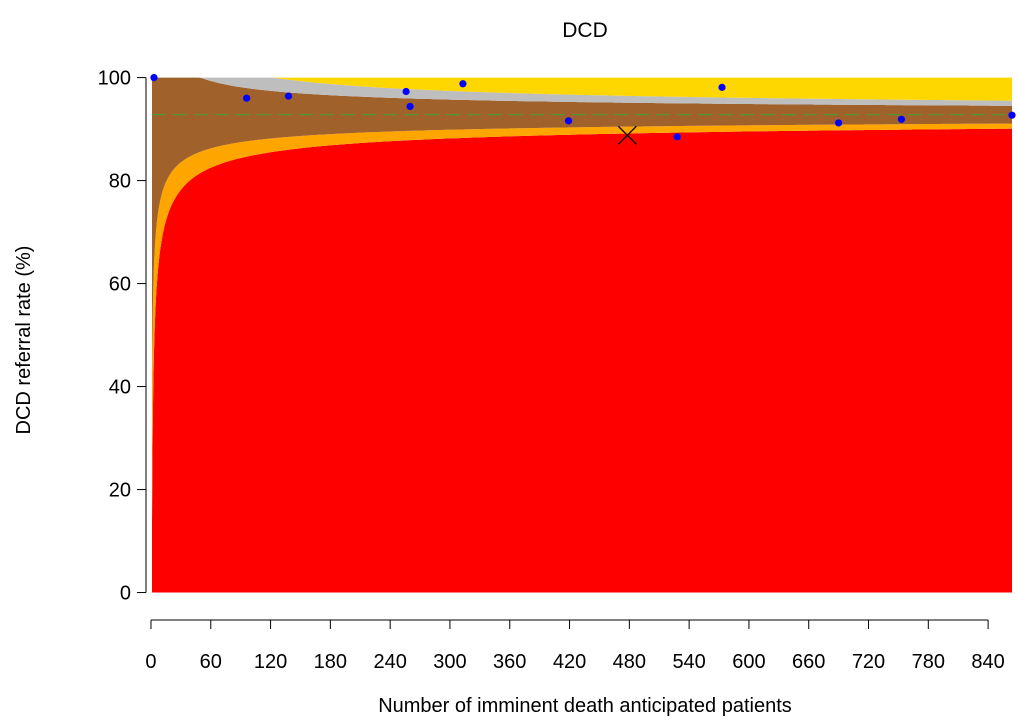 The image size is (1018, 722). I want to click on x-tick-label: 720, so click(868, 662).